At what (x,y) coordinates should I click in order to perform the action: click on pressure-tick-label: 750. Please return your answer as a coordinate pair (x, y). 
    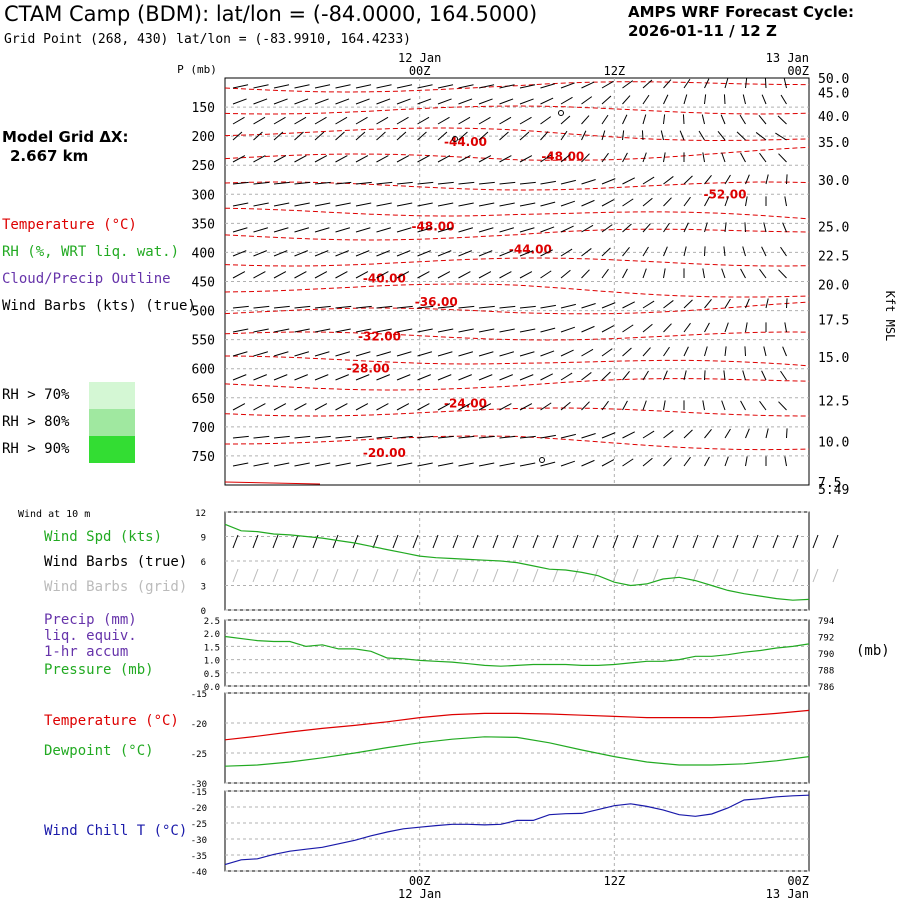
    Looking at the image, I should click on (203, 457).